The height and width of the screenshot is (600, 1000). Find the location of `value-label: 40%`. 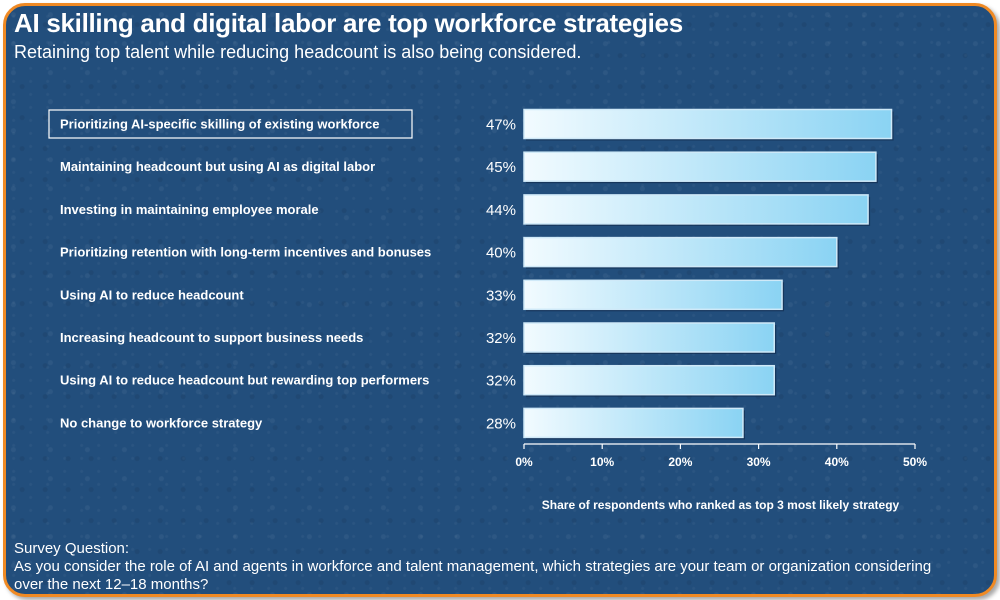

value-label: 40% is located at coordinates (501, 253).